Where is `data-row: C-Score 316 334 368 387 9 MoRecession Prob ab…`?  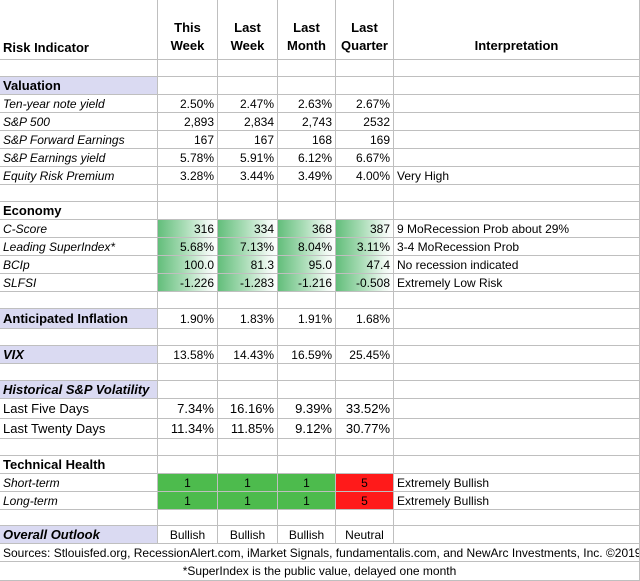 data-row: C-Score 316 334 368 387 9 MoRecession Prob ab… is located at coordinates (320, 229).